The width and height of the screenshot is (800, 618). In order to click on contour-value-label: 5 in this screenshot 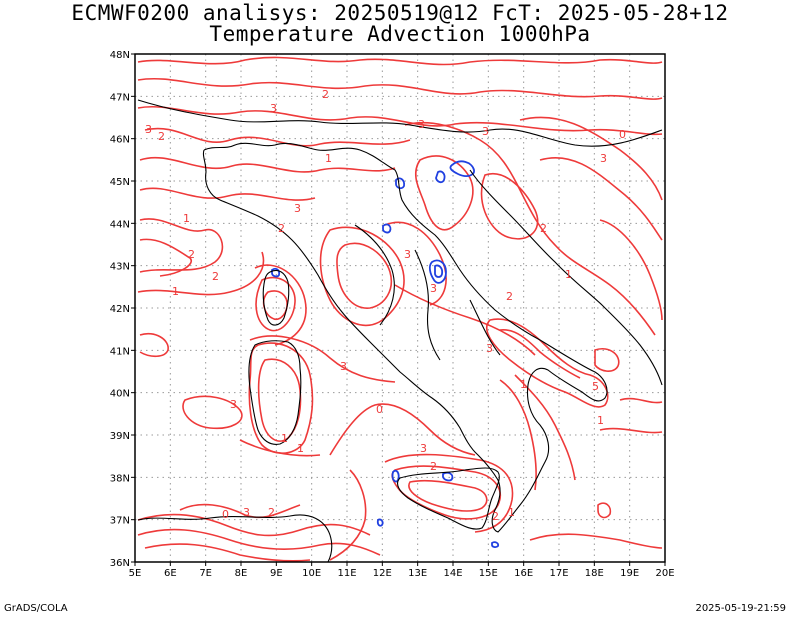, I will do `click(595, 386)`.